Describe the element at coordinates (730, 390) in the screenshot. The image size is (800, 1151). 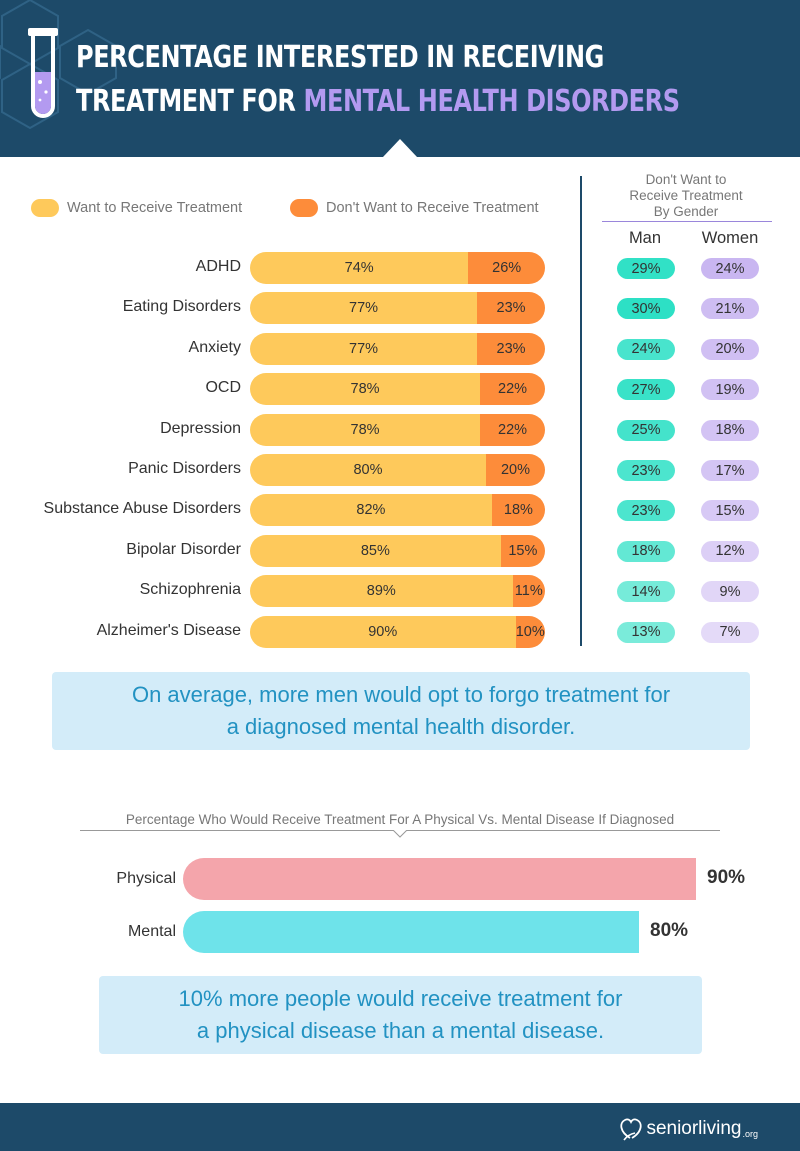
I see `women-value-pill: 19%` at that location.